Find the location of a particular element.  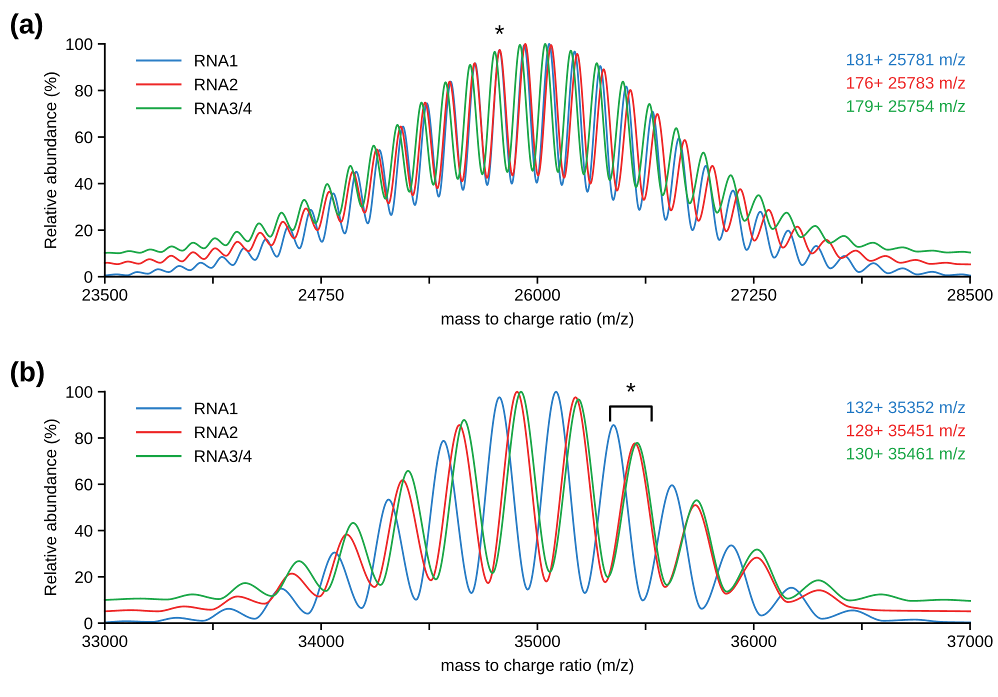

x-tick-label: 23500 is located at coordinates (105, 294).